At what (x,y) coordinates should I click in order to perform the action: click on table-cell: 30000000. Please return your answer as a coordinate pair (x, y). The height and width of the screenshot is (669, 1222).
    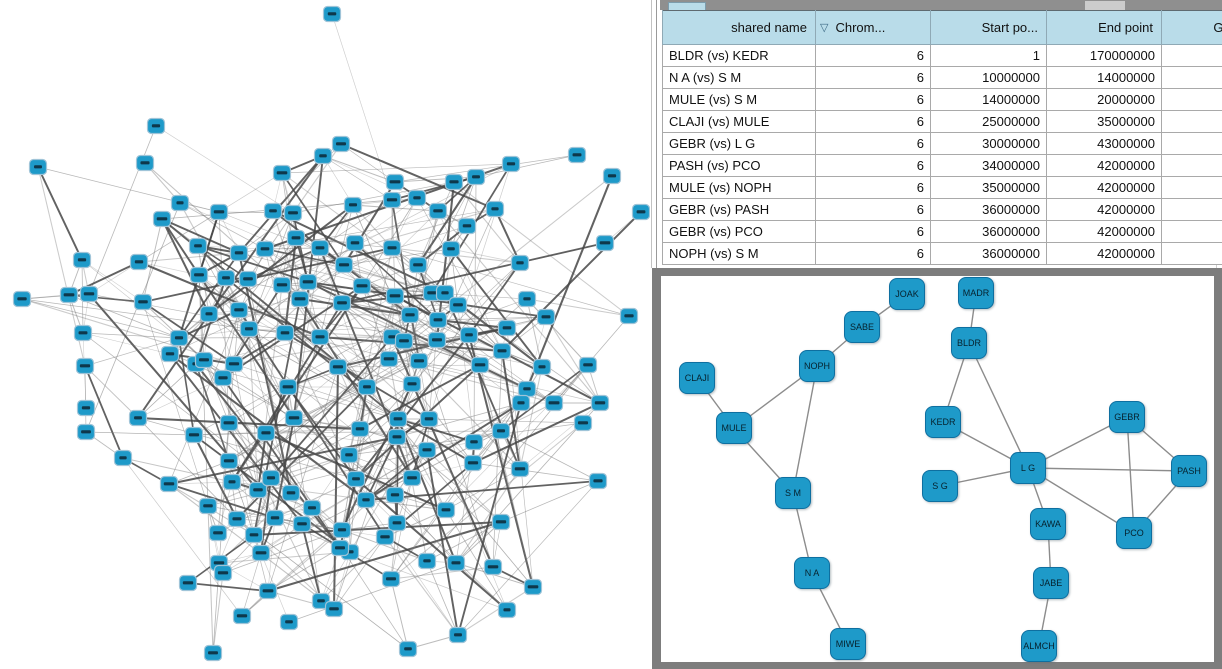
    Looking at the image, I should click on (988, 143).